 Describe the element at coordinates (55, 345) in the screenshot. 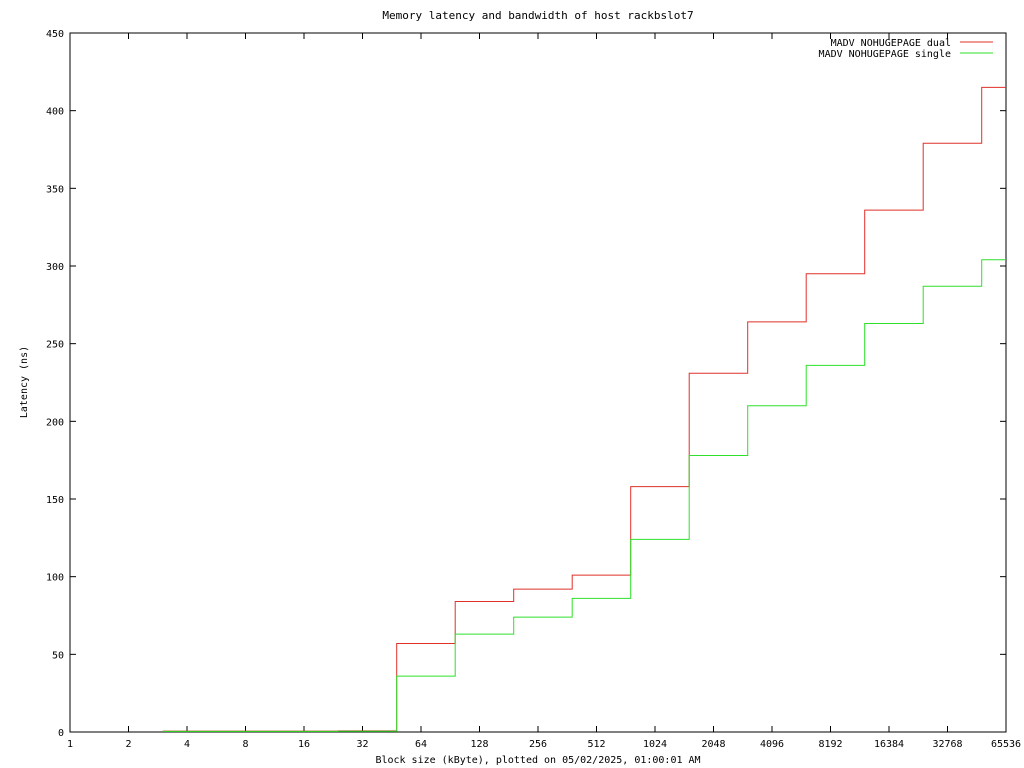

I see `y-tick-label: 250` at that location.